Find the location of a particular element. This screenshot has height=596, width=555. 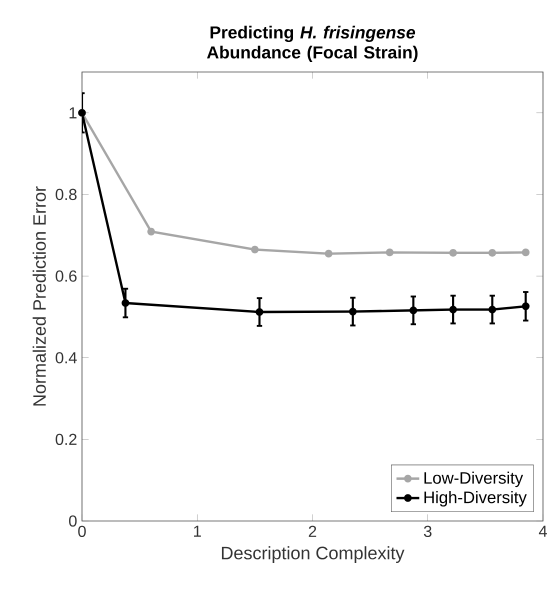

chart-title: Predicting H. frisingense Abundance (Focal Strain) is located at coordinates (312, 44).